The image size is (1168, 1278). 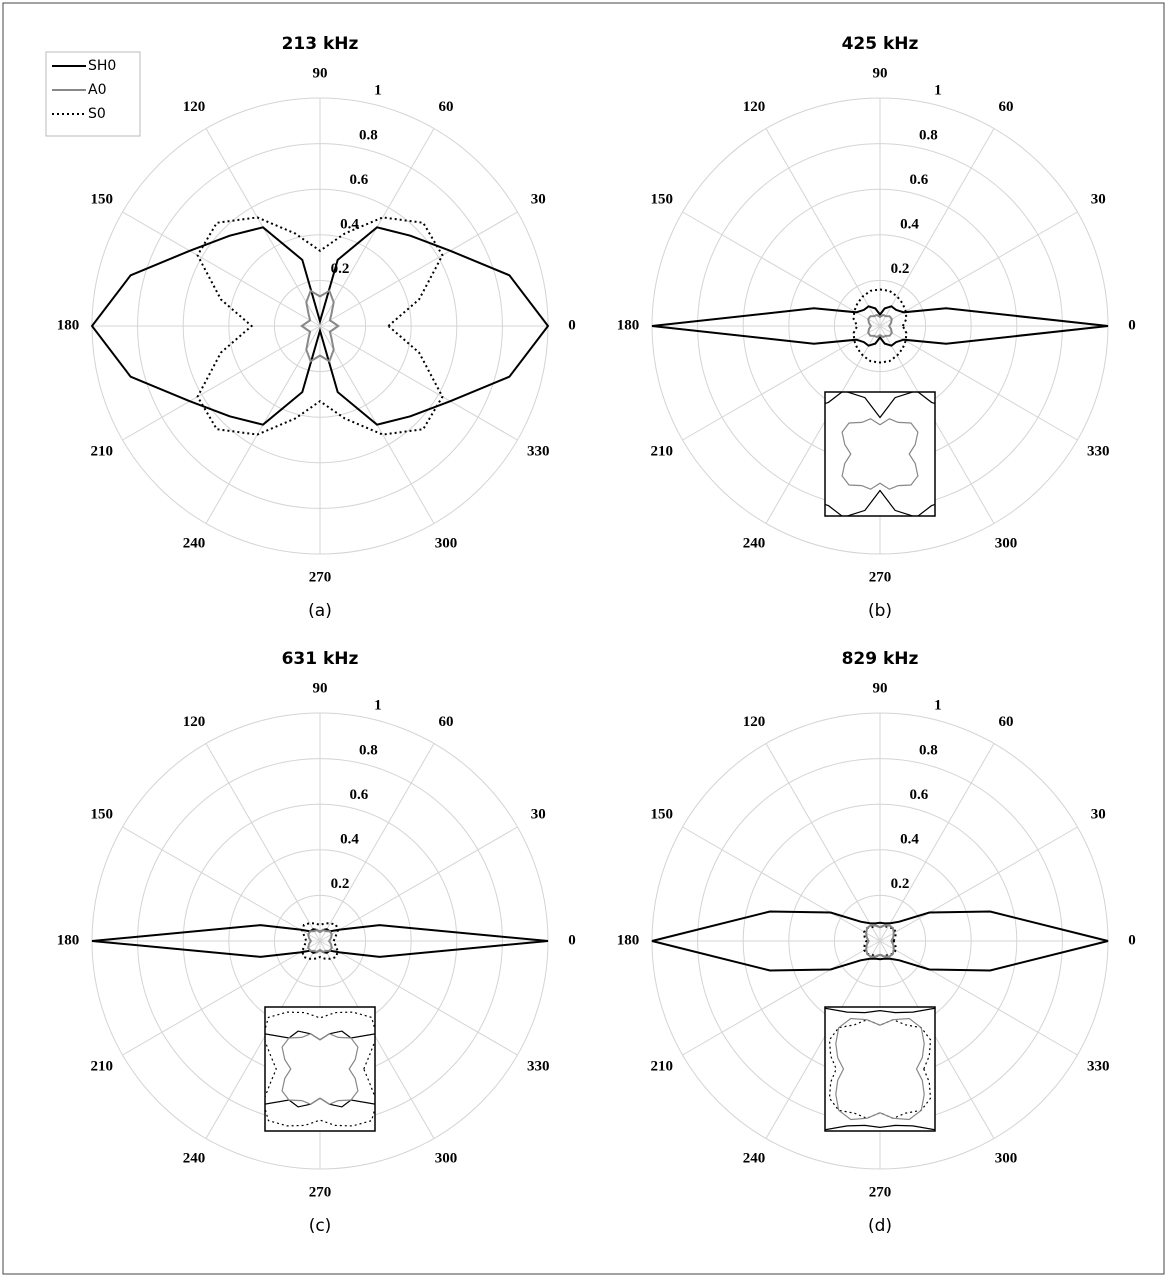 I want to click on chart-title: 425 kHz, so click(x=880, y=44).